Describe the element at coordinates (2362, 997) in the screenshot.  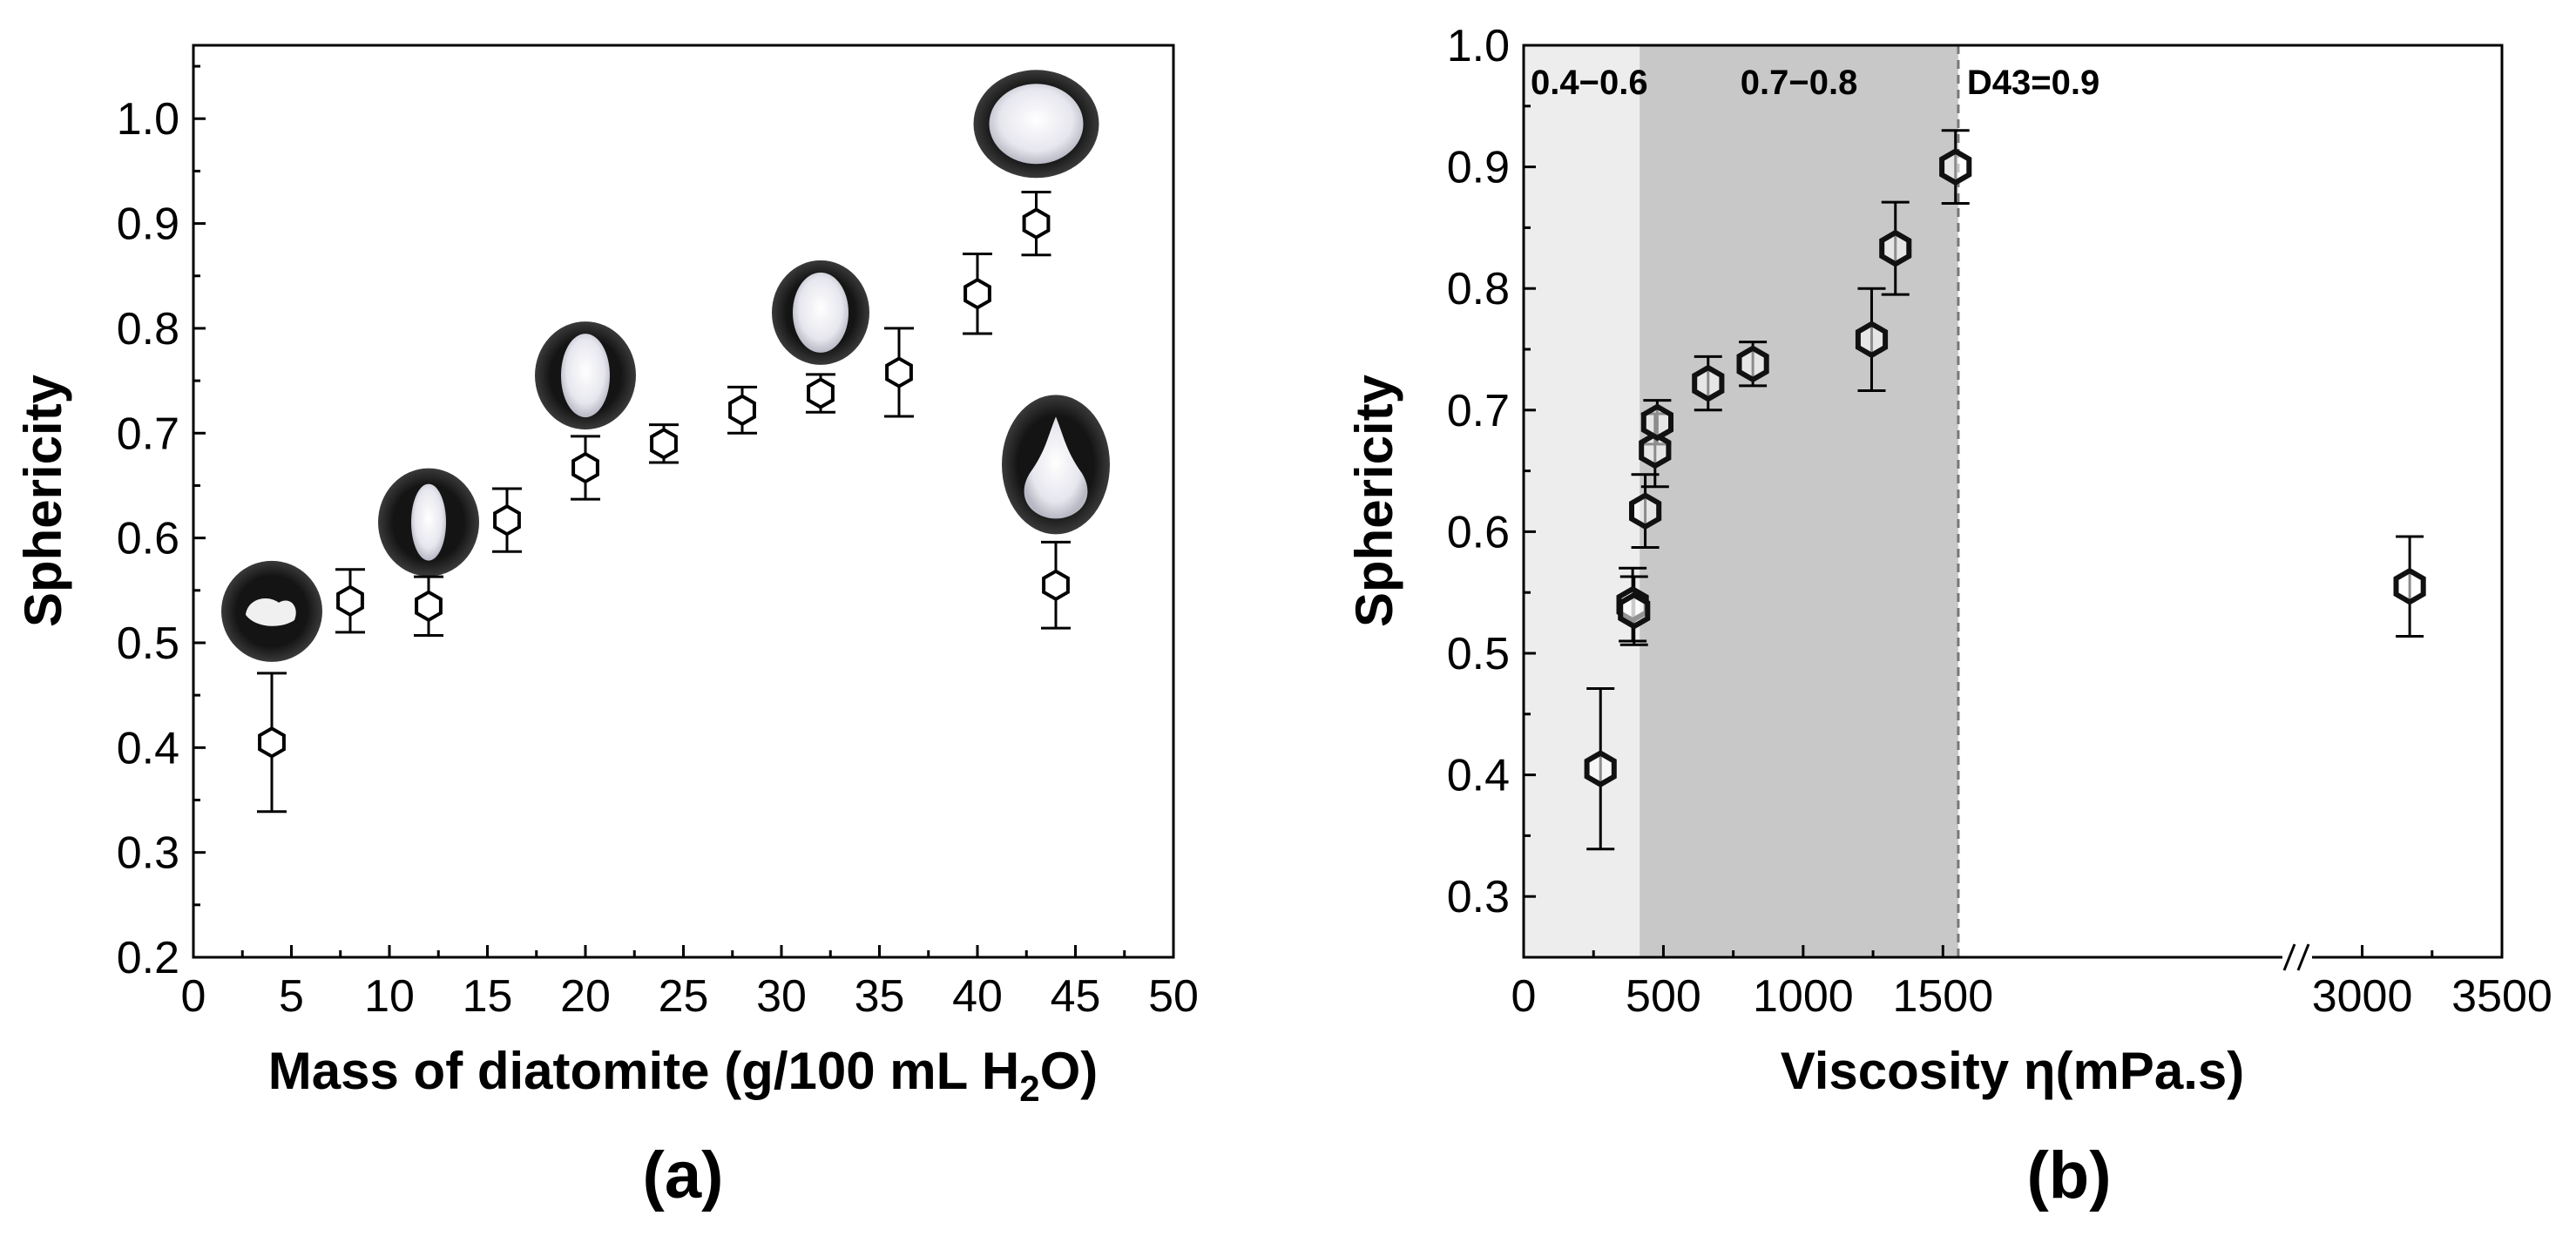
I see `x-tick-label-3000: 3000` at that location.